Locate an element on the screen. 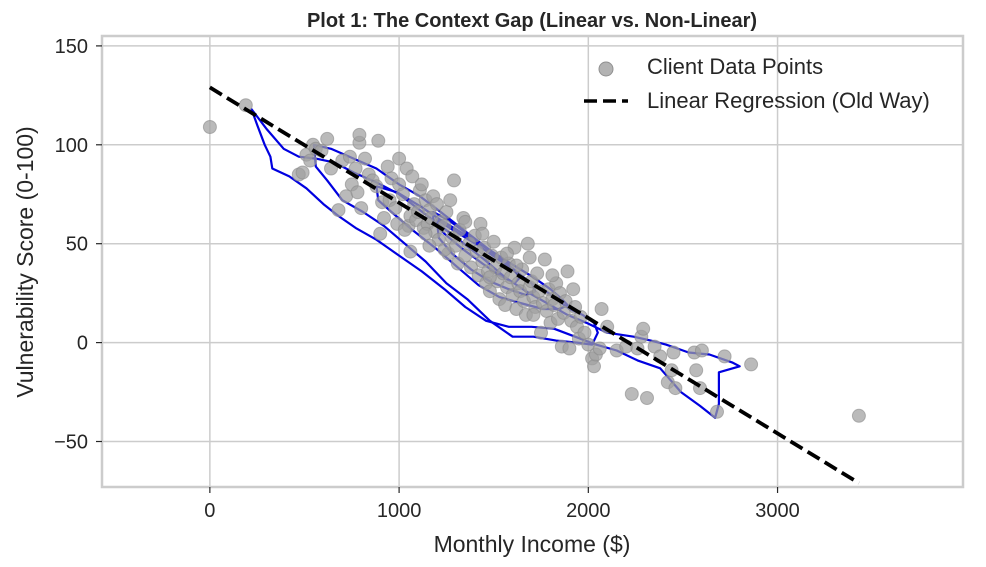 The height and width of the screenshot is (567, 986). x-axis-label: Monthly Income ($) is located at coordinates (532, 544).